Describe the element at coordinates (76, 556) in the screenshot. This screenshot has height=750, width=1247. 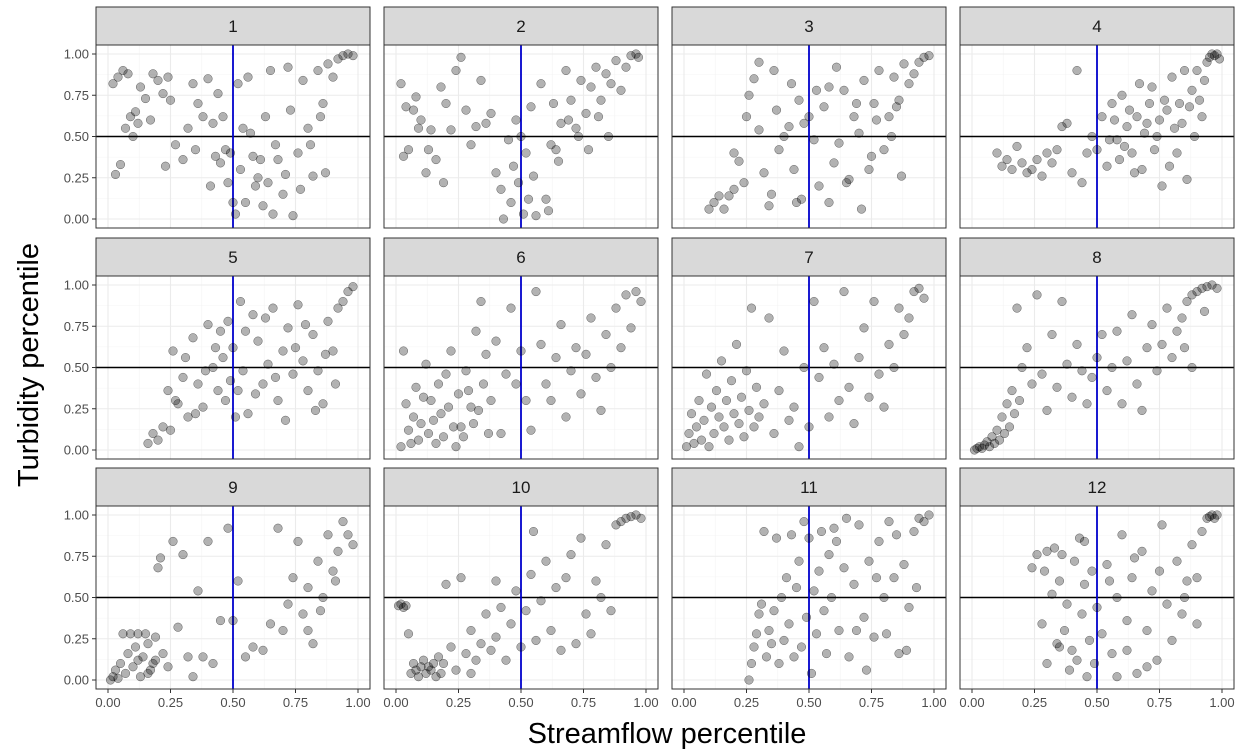
I see `y-tick-label: 0.75` at that location.